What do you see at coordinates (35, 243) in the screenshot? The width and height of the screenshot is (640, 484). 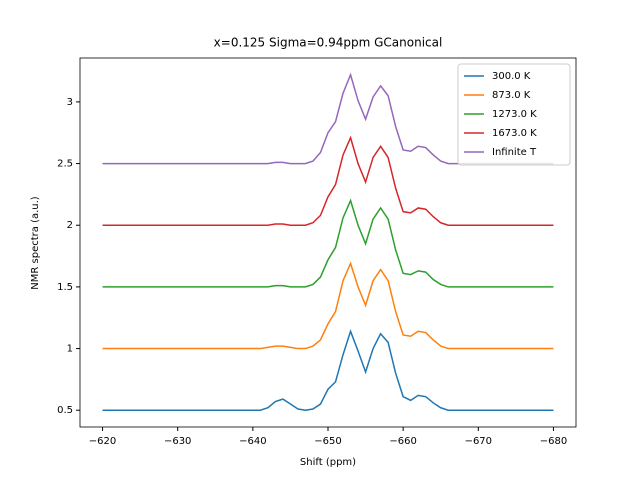 I see `y-axis-label: NMR spectra (a.u.)` at bounding box center [35, 243].